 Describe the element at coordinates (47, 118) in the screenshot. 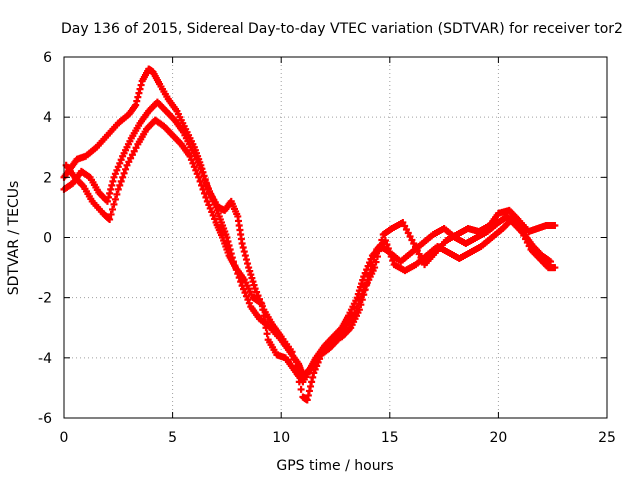

I see `y-tick-label: 4` at that location.